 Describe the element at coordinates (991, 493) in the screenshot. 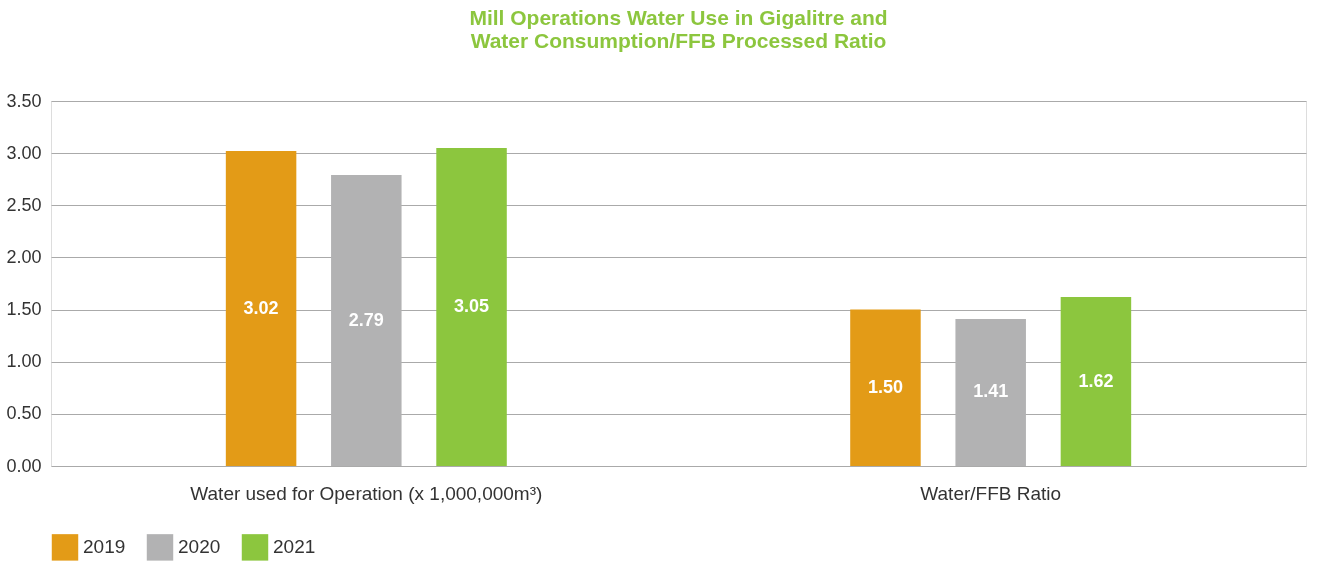

I see `x-tick-label: Water/FFB Ratio` at that location.